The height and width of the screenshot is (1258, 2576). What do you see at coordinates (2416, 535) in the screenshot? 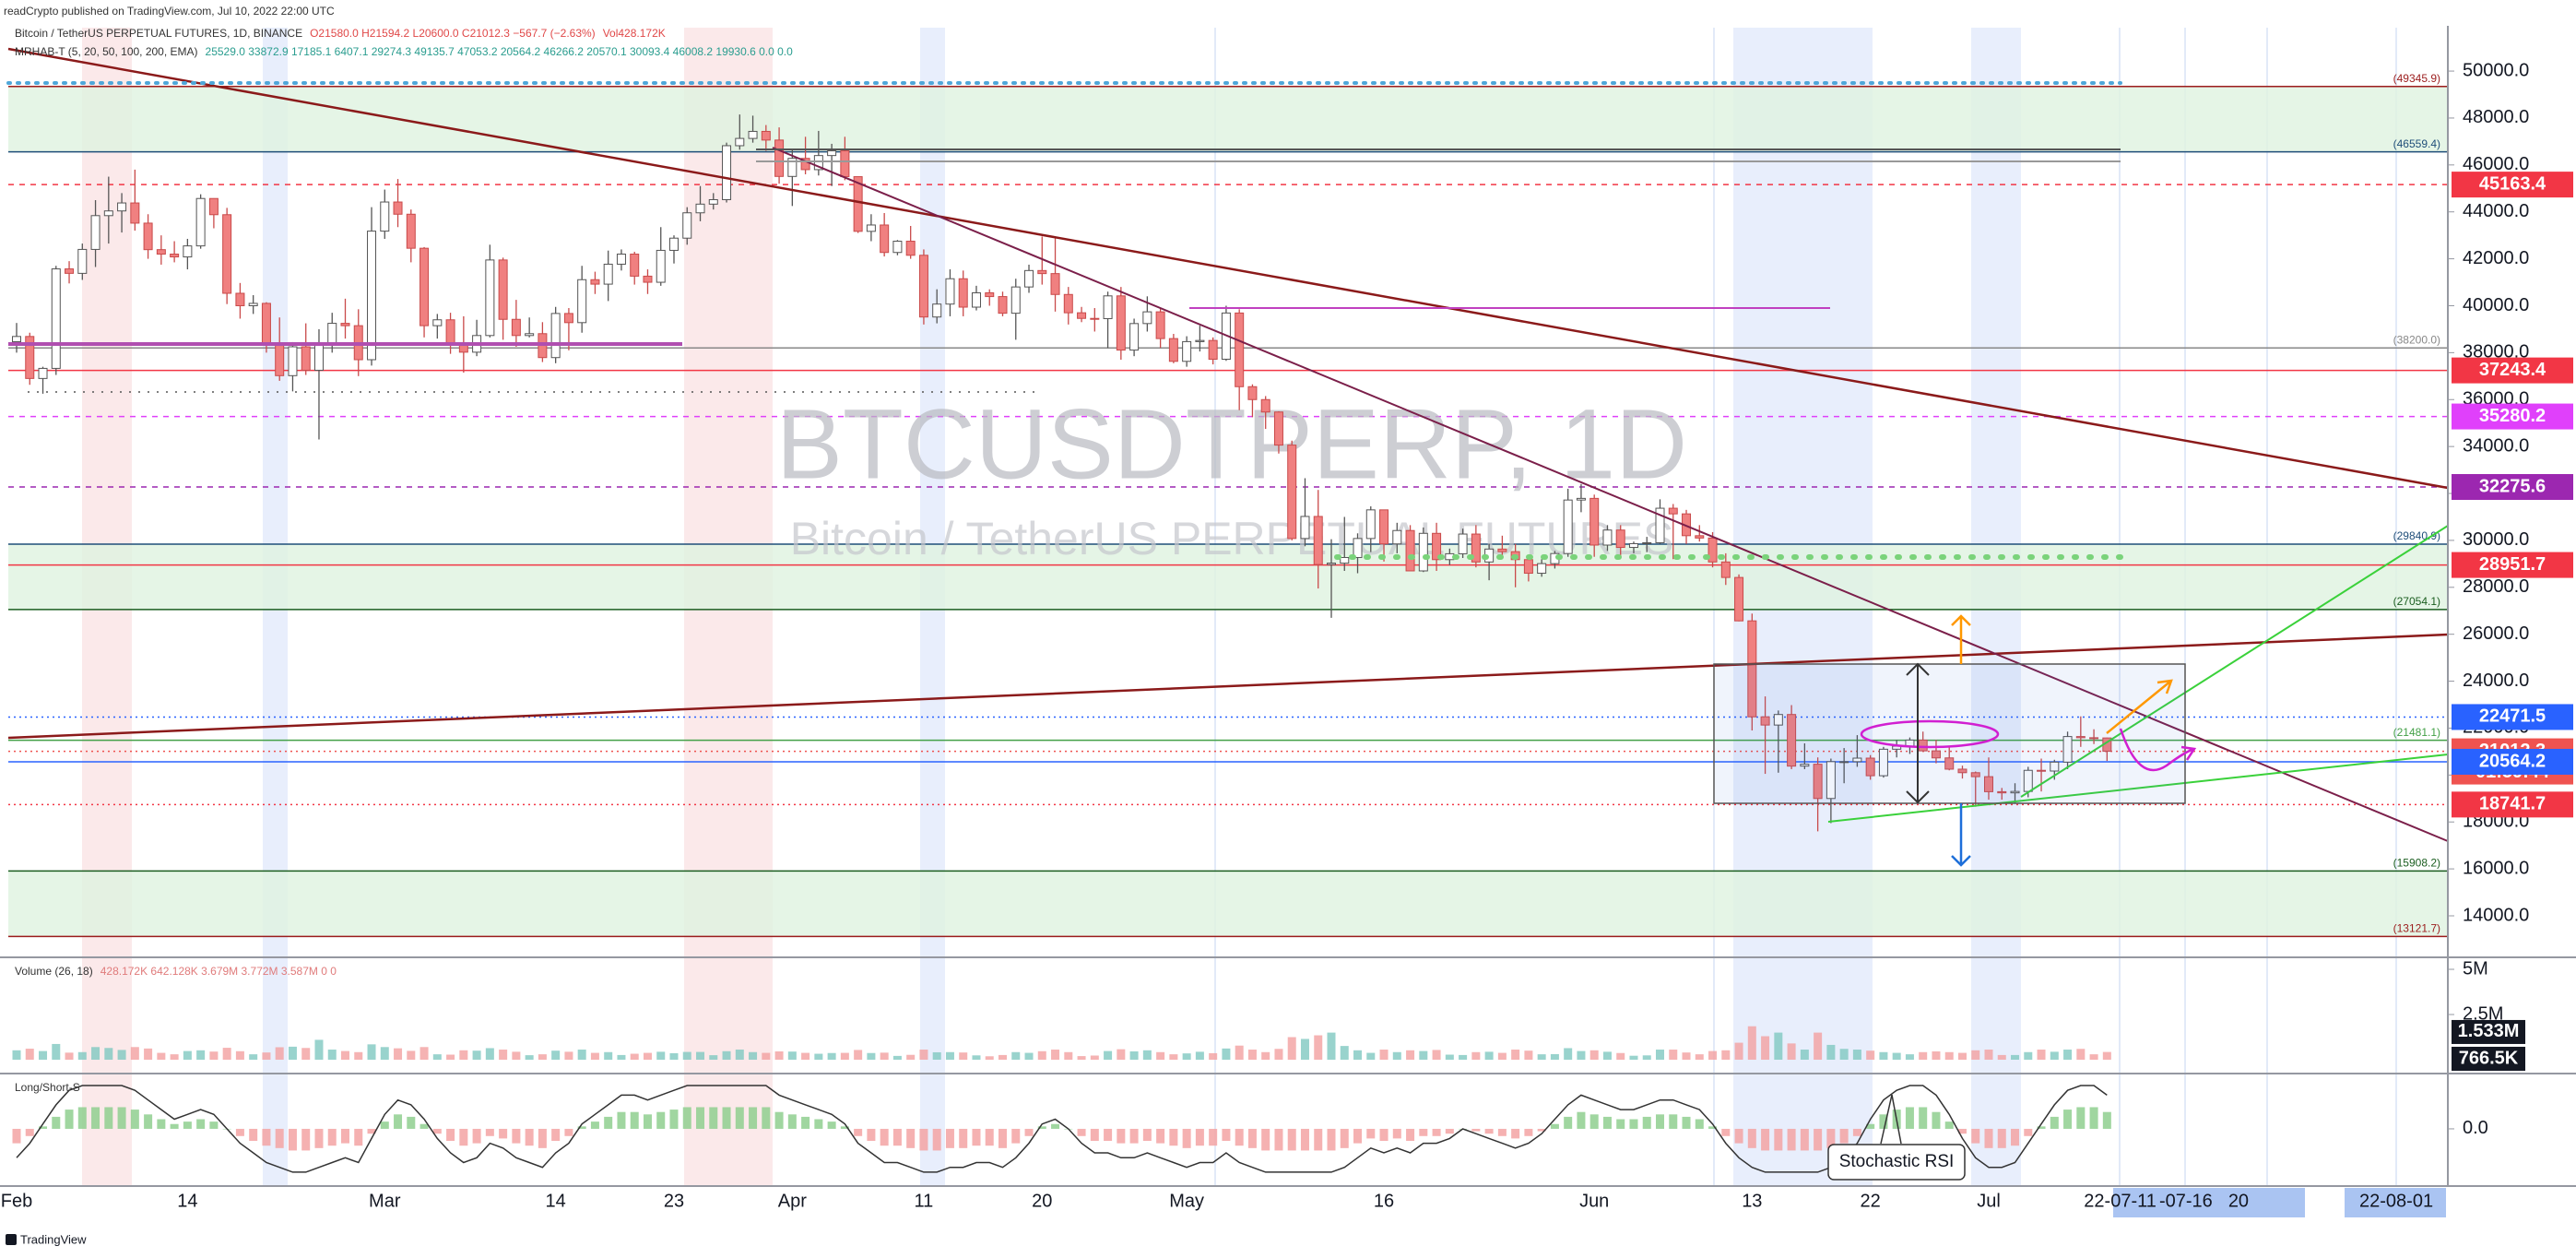
I see `price-line-label: (29840.9)` at bounding box center [2416, 535].